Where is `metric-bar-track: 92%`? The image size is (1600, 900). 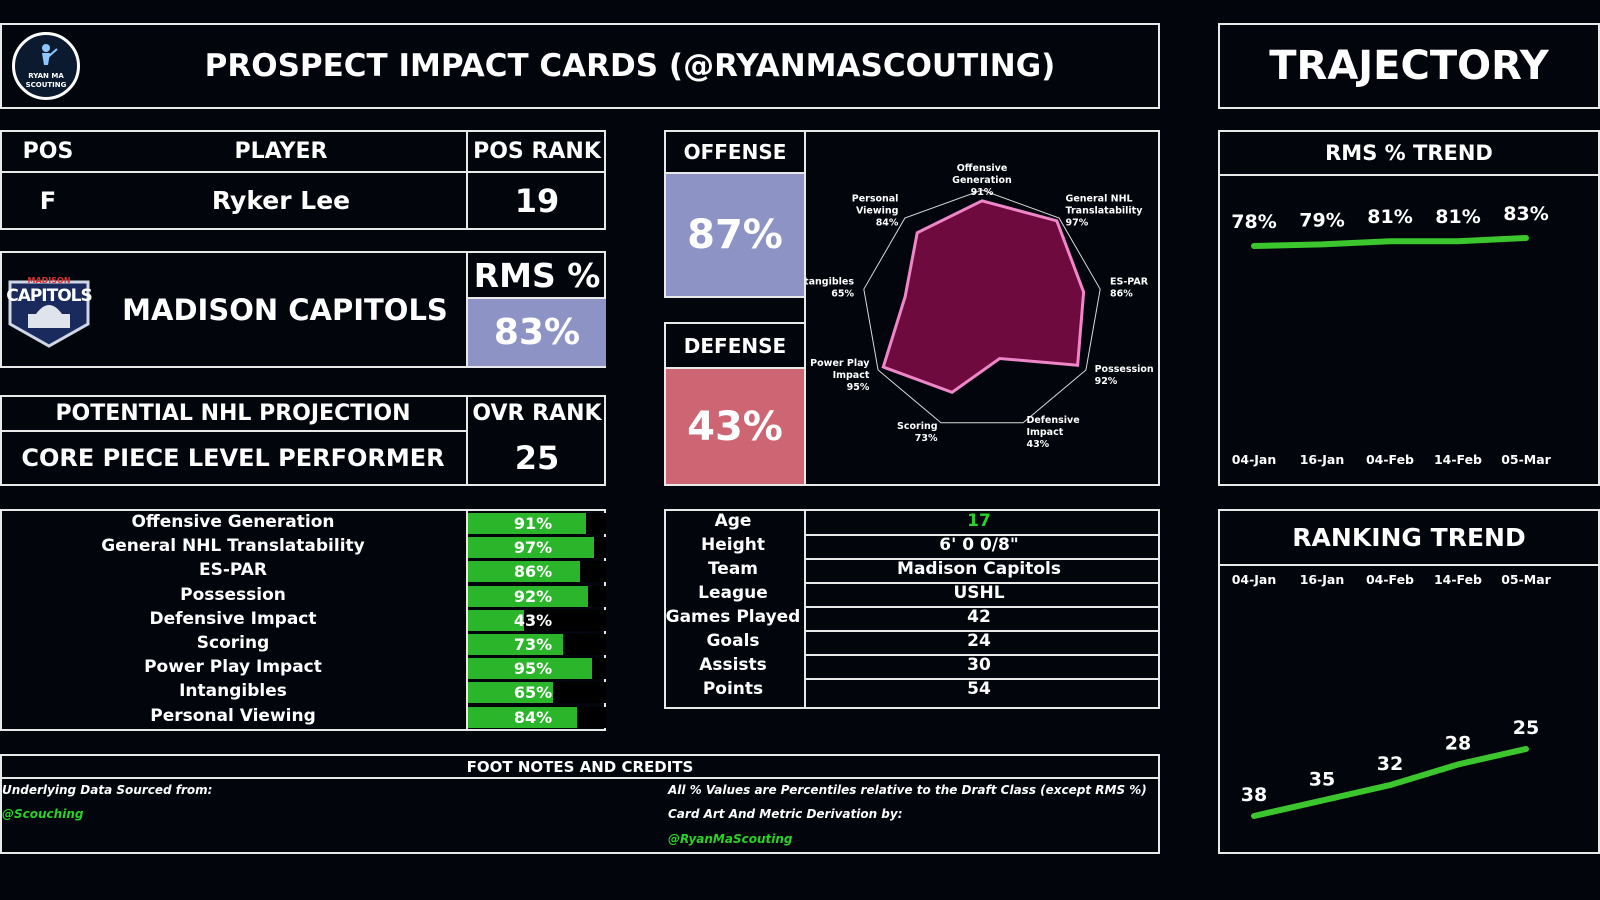
metric-bar-track: 92% is located at coordinates (537, 596).